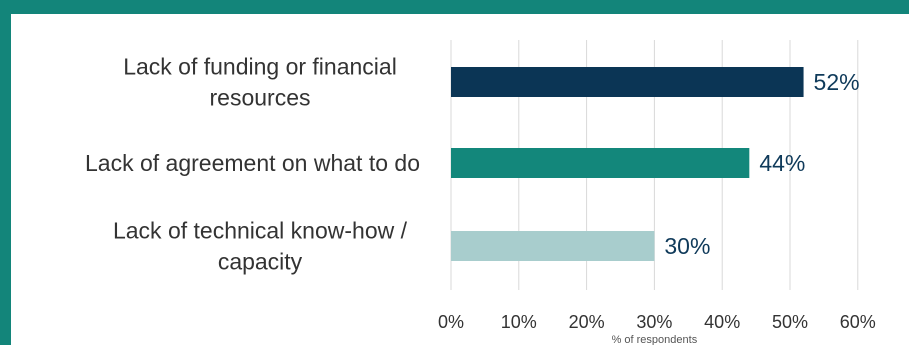 This screenshot has width=909, height=345. What do you see at coordinates (260, 98) in the screenshot?
I see `category-label-0-1: resources` at bounding box center [260, 98].